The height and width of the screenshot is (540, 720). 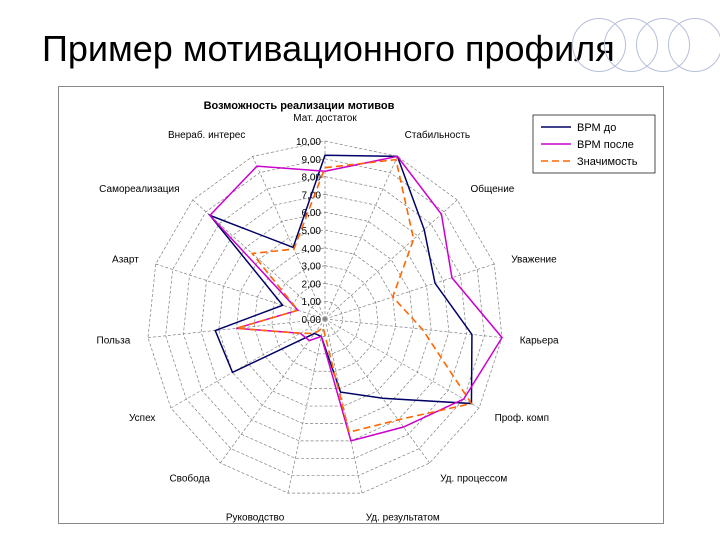 I want to click on radial-tick-label: 4,00, so click(x=312, y=249).